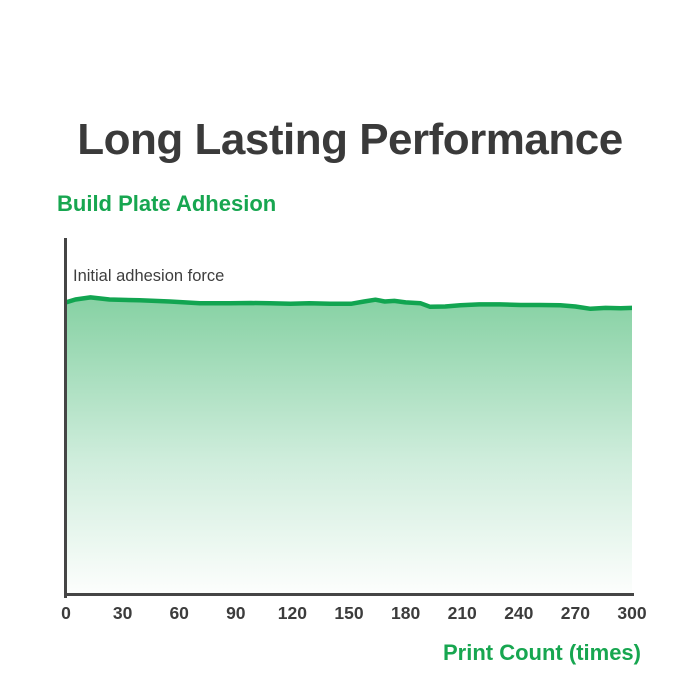 This screenshot has height=700, width=700. I want to click on adhesion-line, so click(349, 303).